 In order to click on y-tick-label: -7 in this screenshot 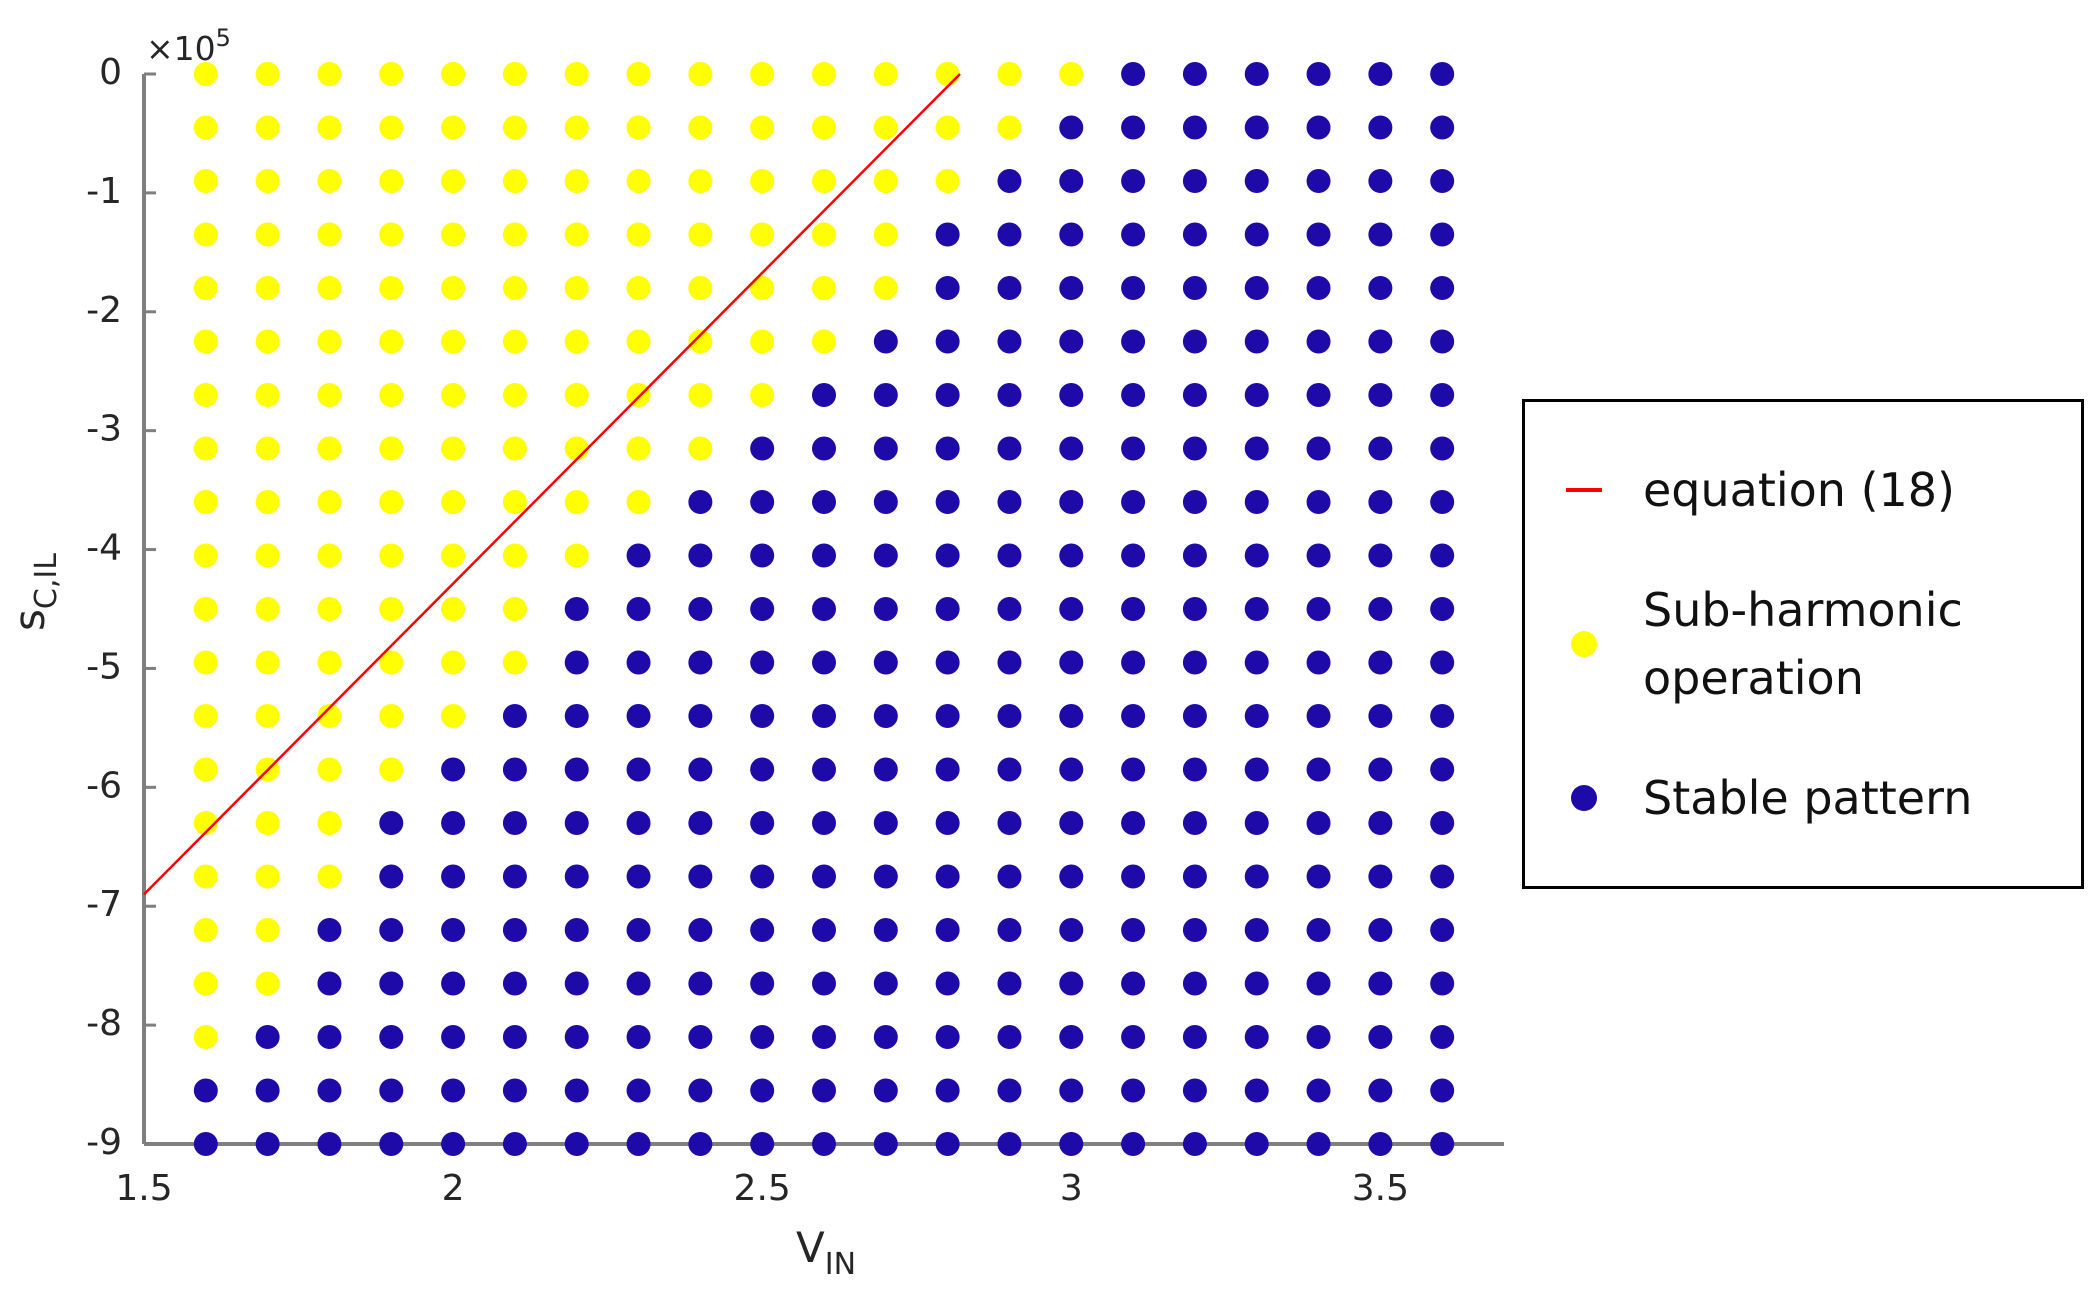, I will do `click(104, 904)`.